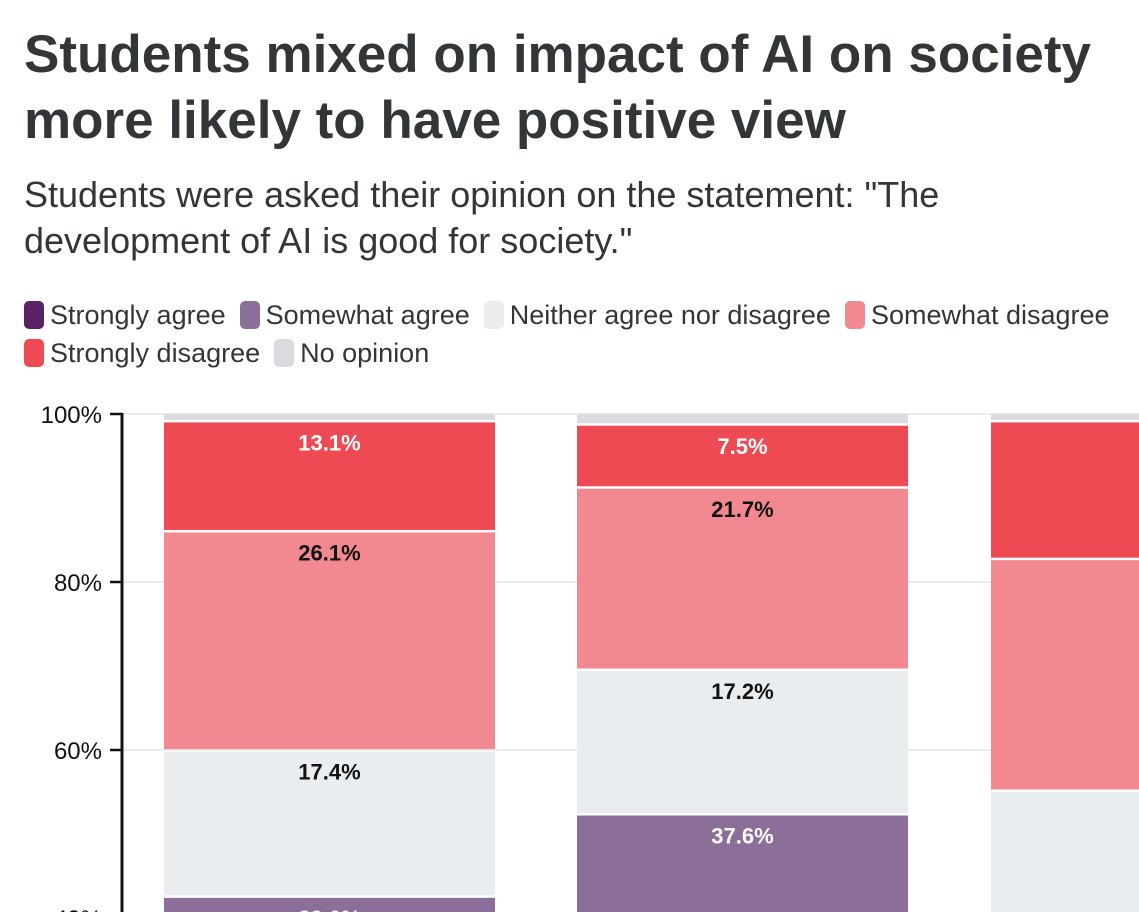  I want to click on legend-swatch-neither, so click(493, 315).